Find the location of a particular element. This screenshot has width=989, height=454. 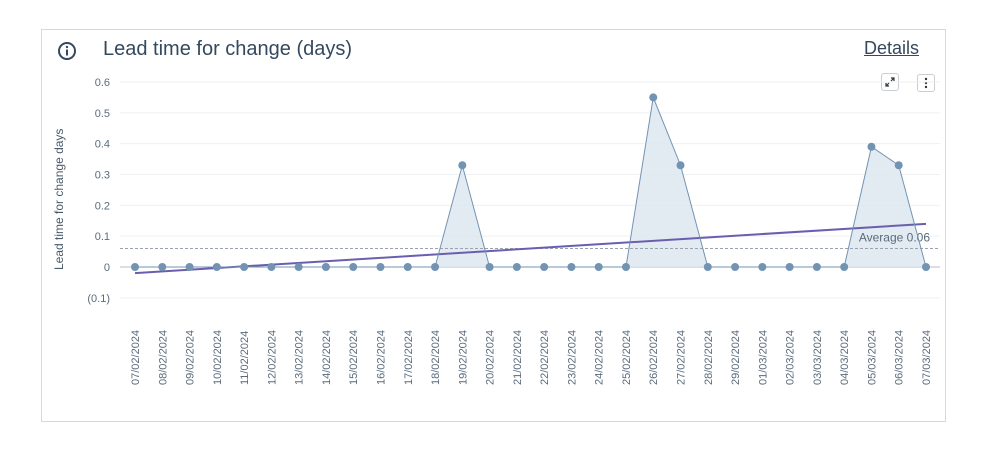

x-tick-label: 20/02/2024 is located at coordinates (491, 357).